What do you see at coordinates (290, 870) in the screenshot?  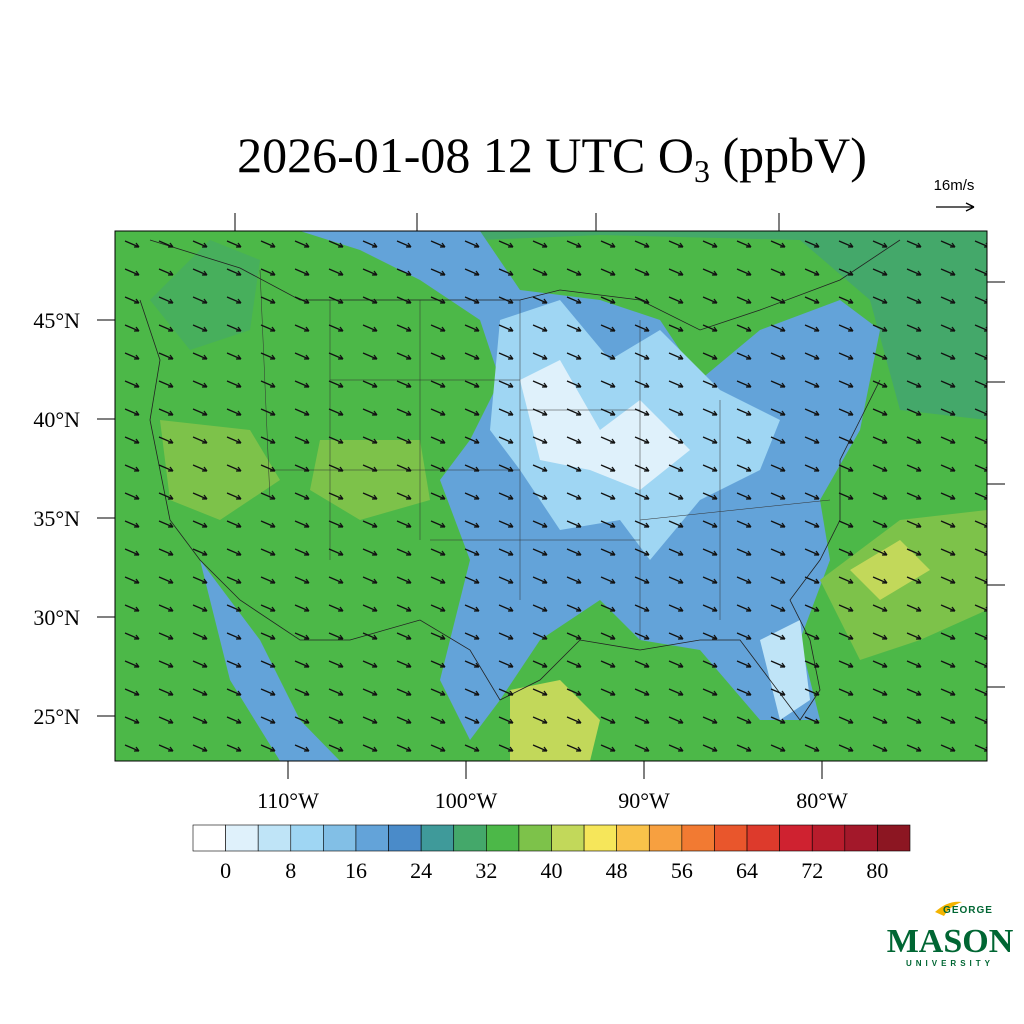 I see `colorbar-label: 8` at bounding box center [290, 870].